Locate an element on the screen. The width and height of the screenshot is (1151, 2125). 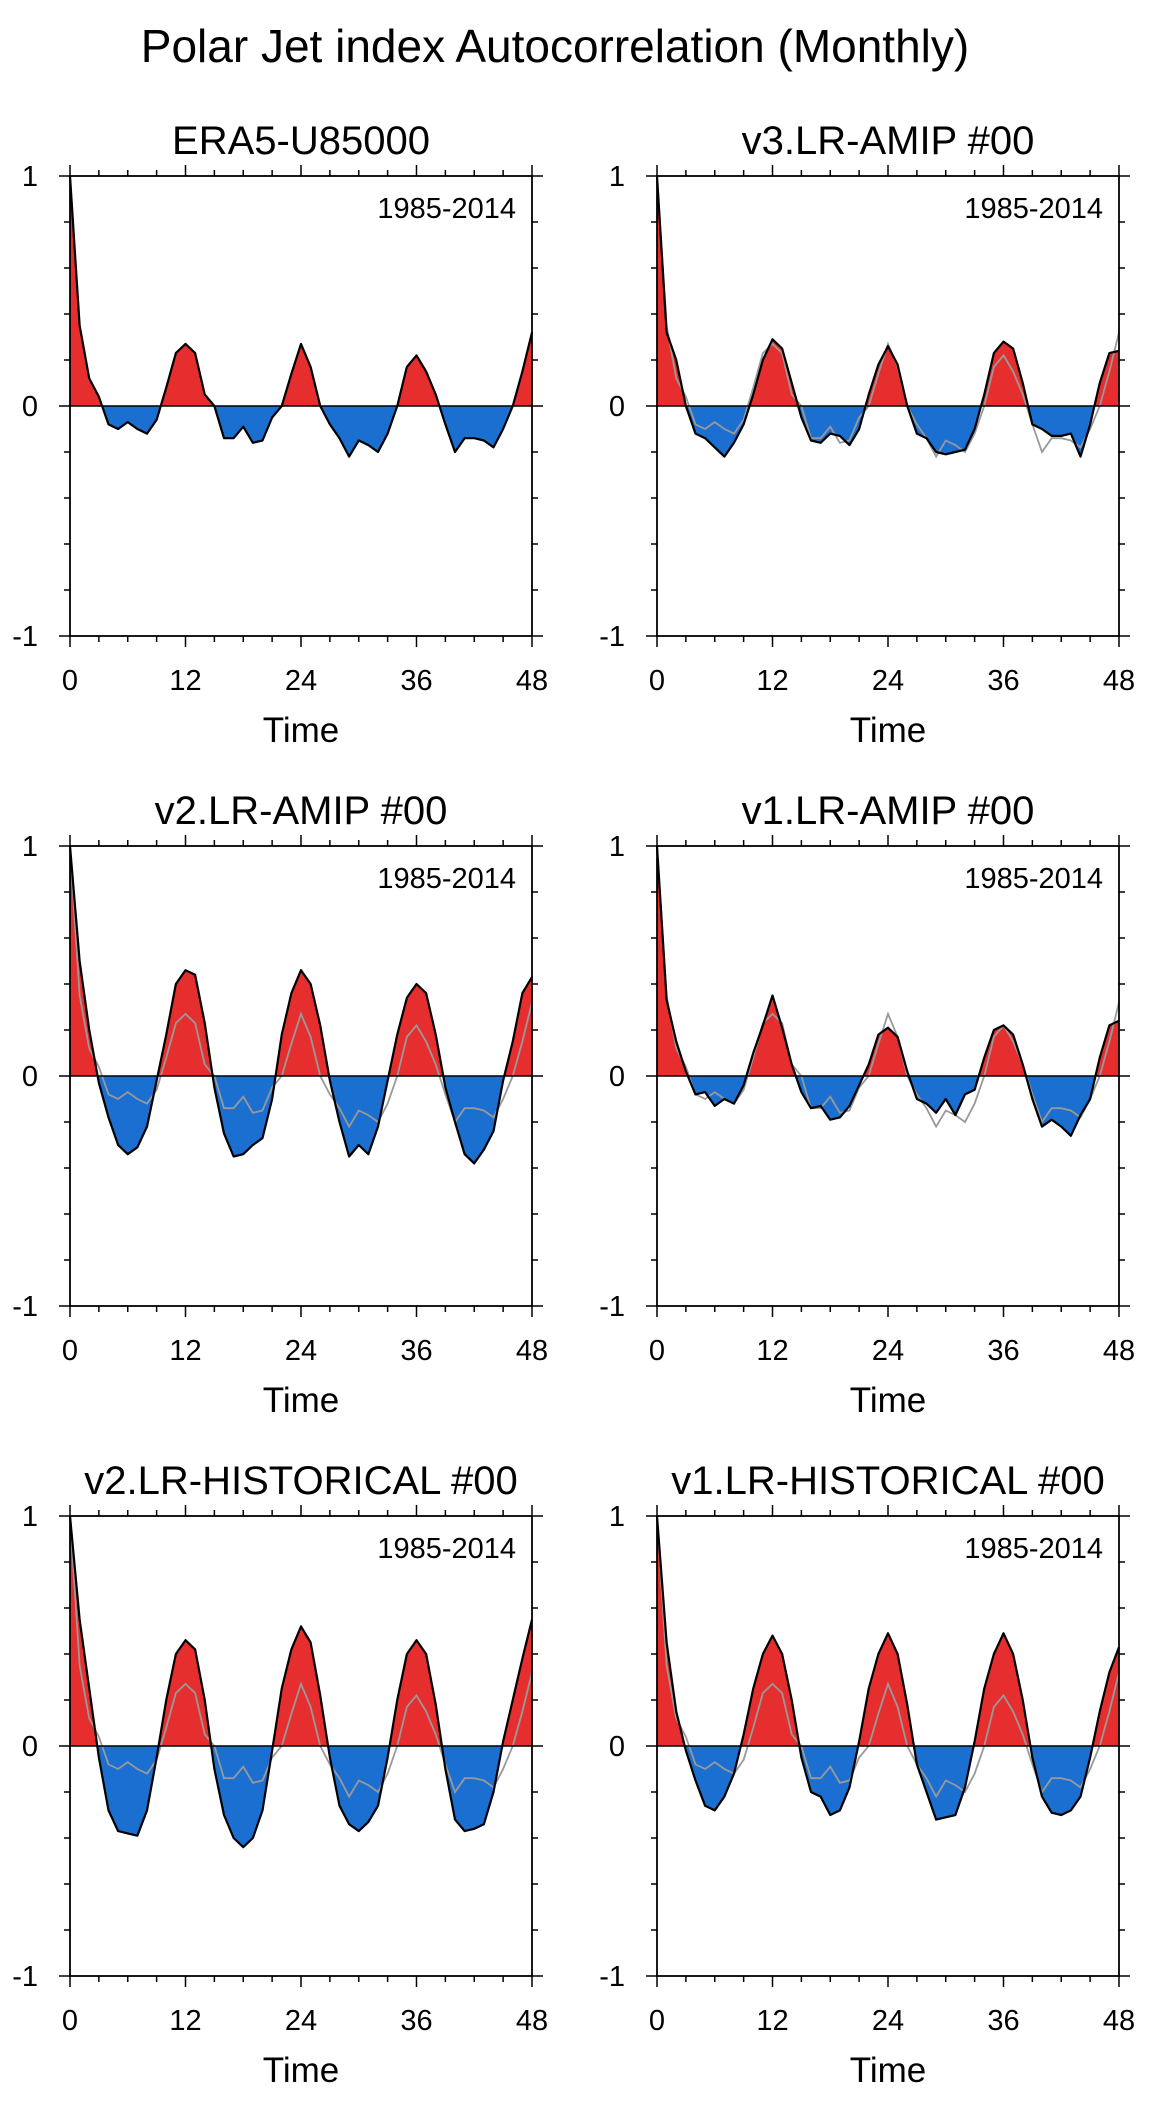
panel-title: ERA5-U85000 is located at coordinates (301, 141).